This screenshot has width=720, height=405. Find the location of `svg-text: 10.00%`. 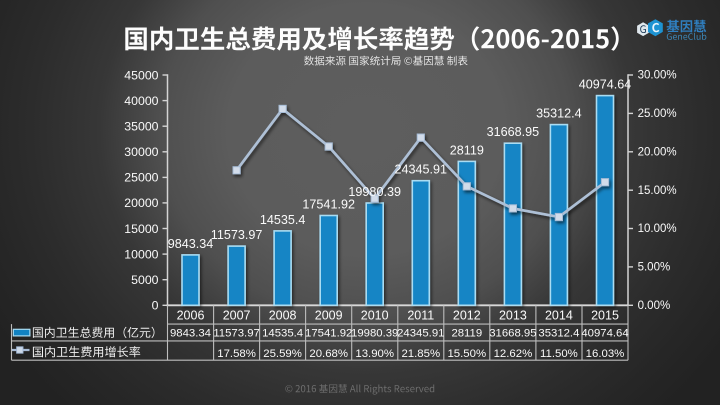

svg-text: 10.00% is located at coordinates (657, 229).